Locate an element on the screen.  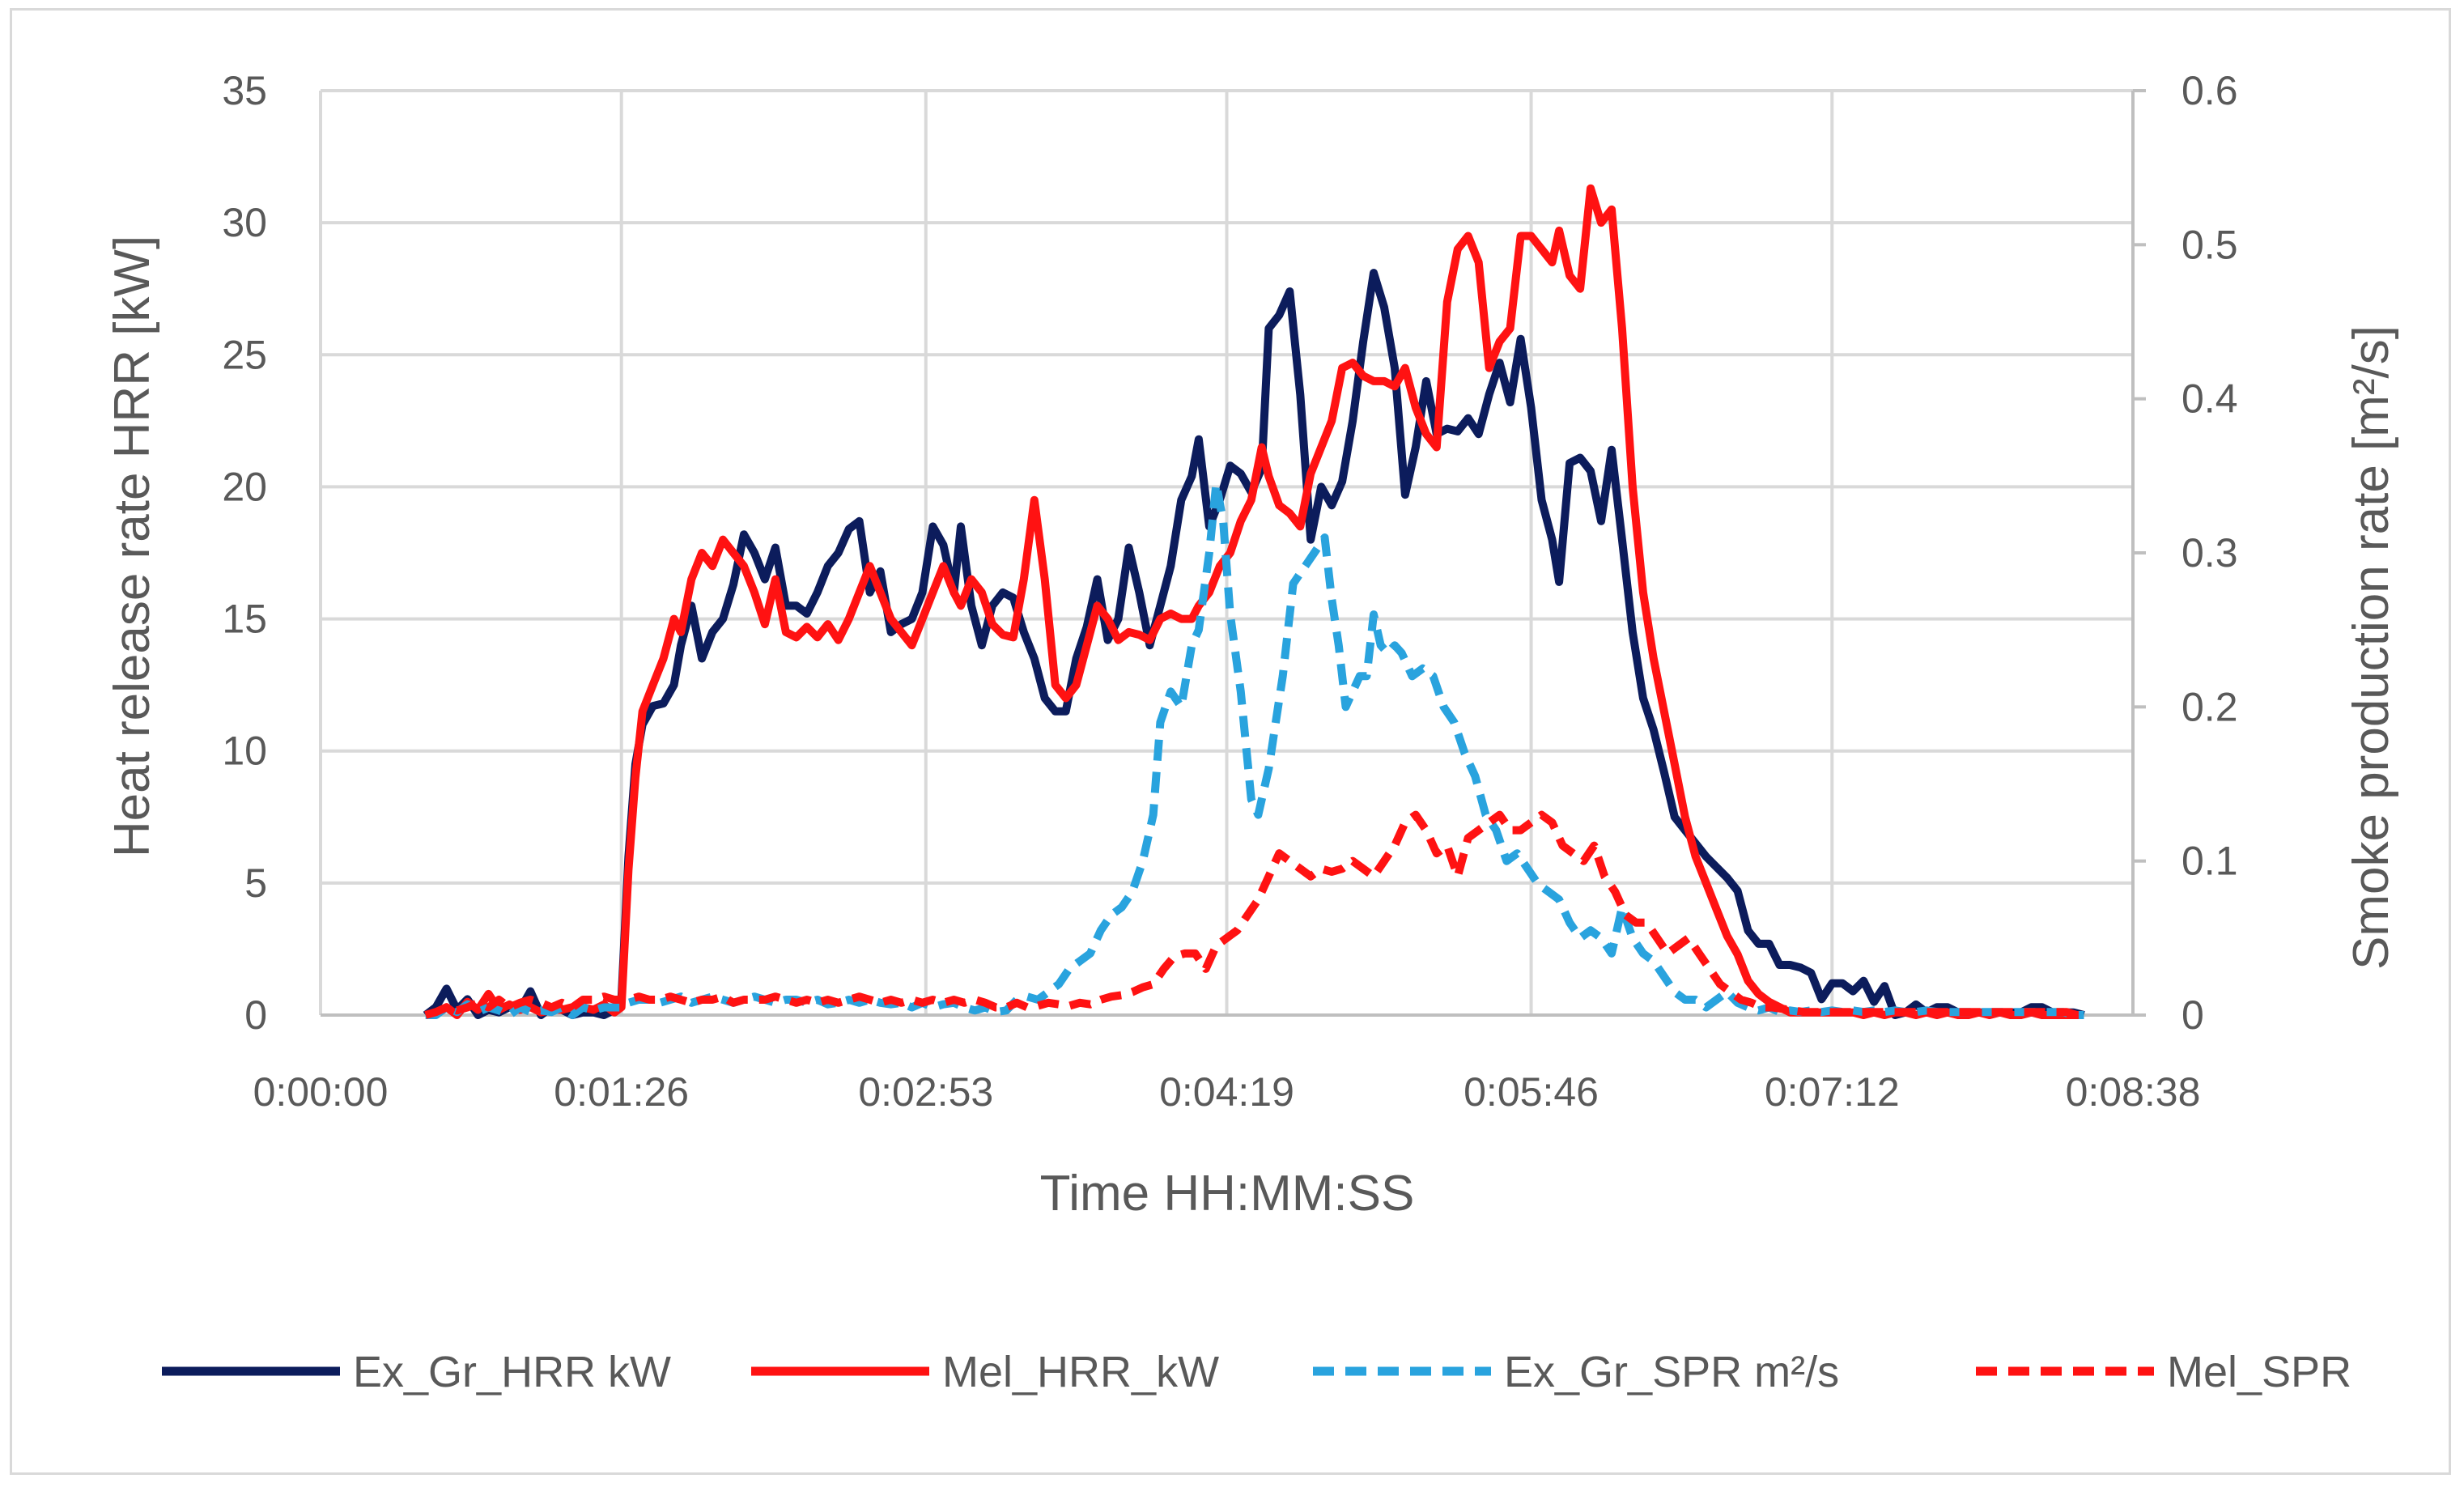
x-tick-label: 0:02:53 is located at coordinates (926, 1092).